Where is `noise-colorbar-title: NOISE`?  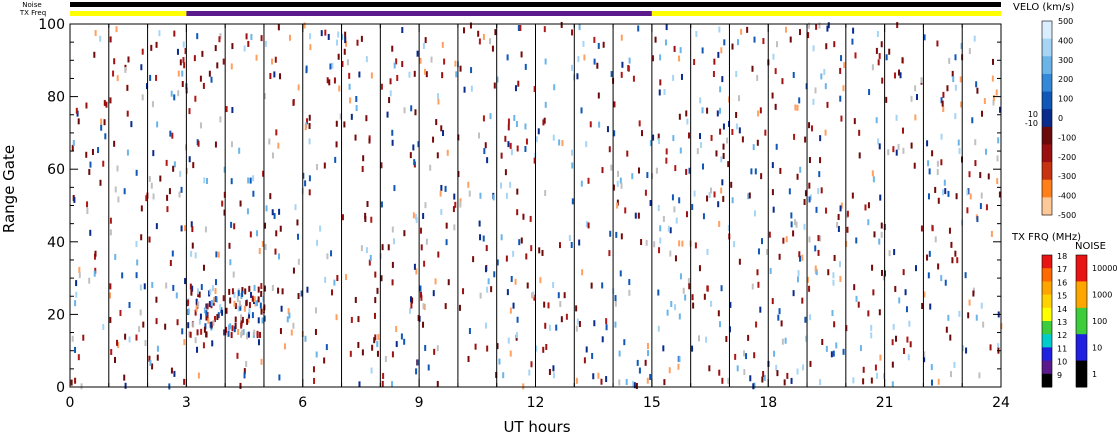
noise-colorbar-title: NOISE is located at coordinates (1090, 246).